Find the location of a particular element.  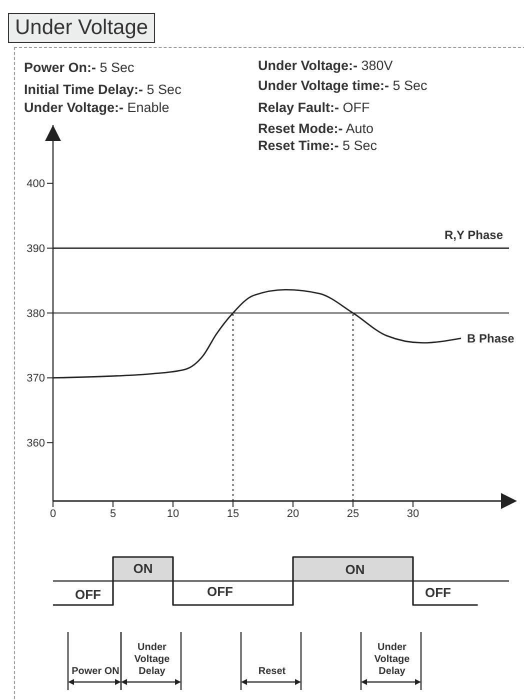

y-tick-label: 380 is located at coordinates (35, 314).